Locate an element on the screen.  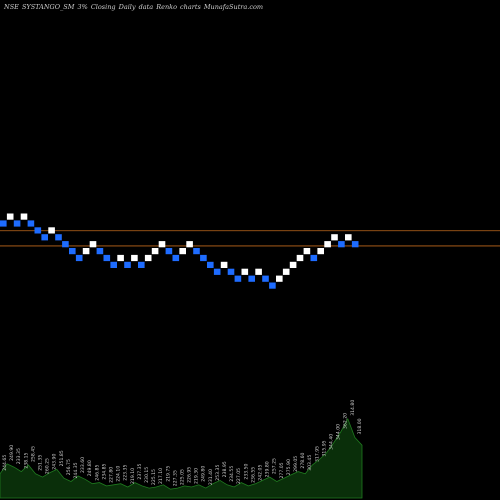
volume-label: 251.85 is located at coordinates (62, 458).